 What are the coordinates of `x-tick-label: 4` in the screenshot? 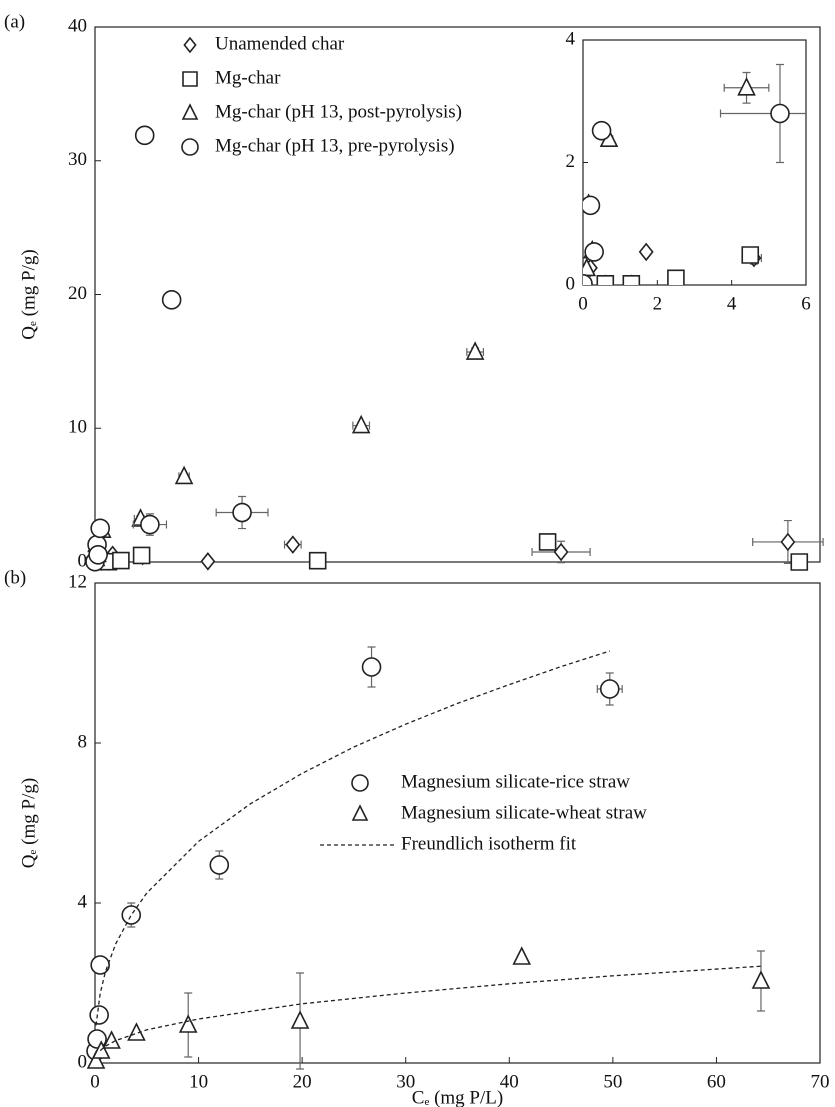 It's located at (732, 303).